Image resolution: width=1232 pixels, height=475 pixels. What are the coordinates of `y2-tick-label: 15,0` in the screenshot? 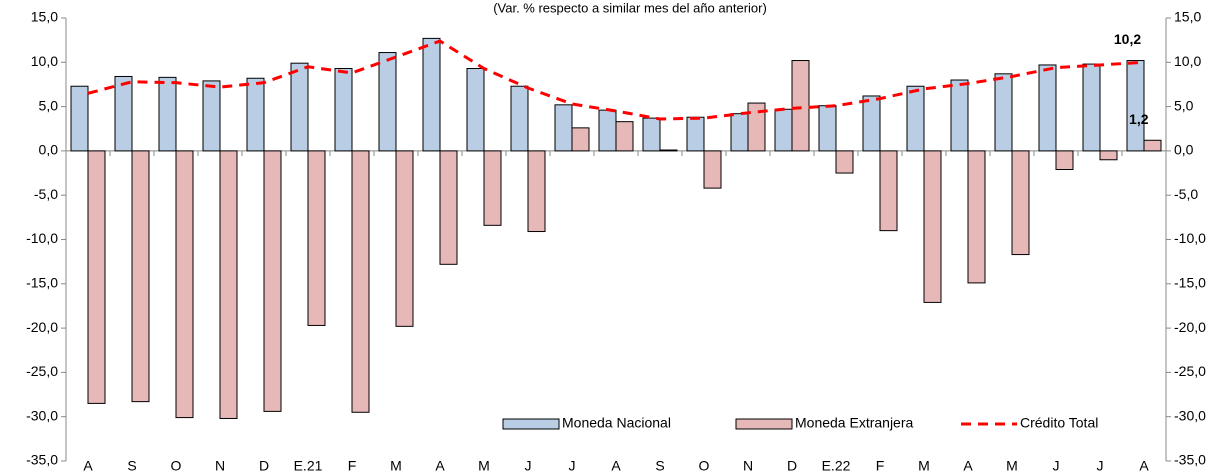 It's located at (1187, 17).